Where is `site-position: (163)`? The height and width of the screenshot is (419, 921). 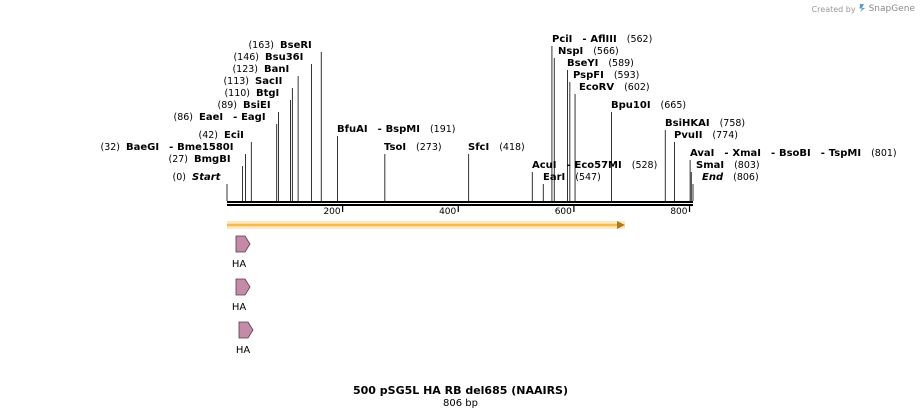
site-position: (163) is located at coordinates (261, 45).